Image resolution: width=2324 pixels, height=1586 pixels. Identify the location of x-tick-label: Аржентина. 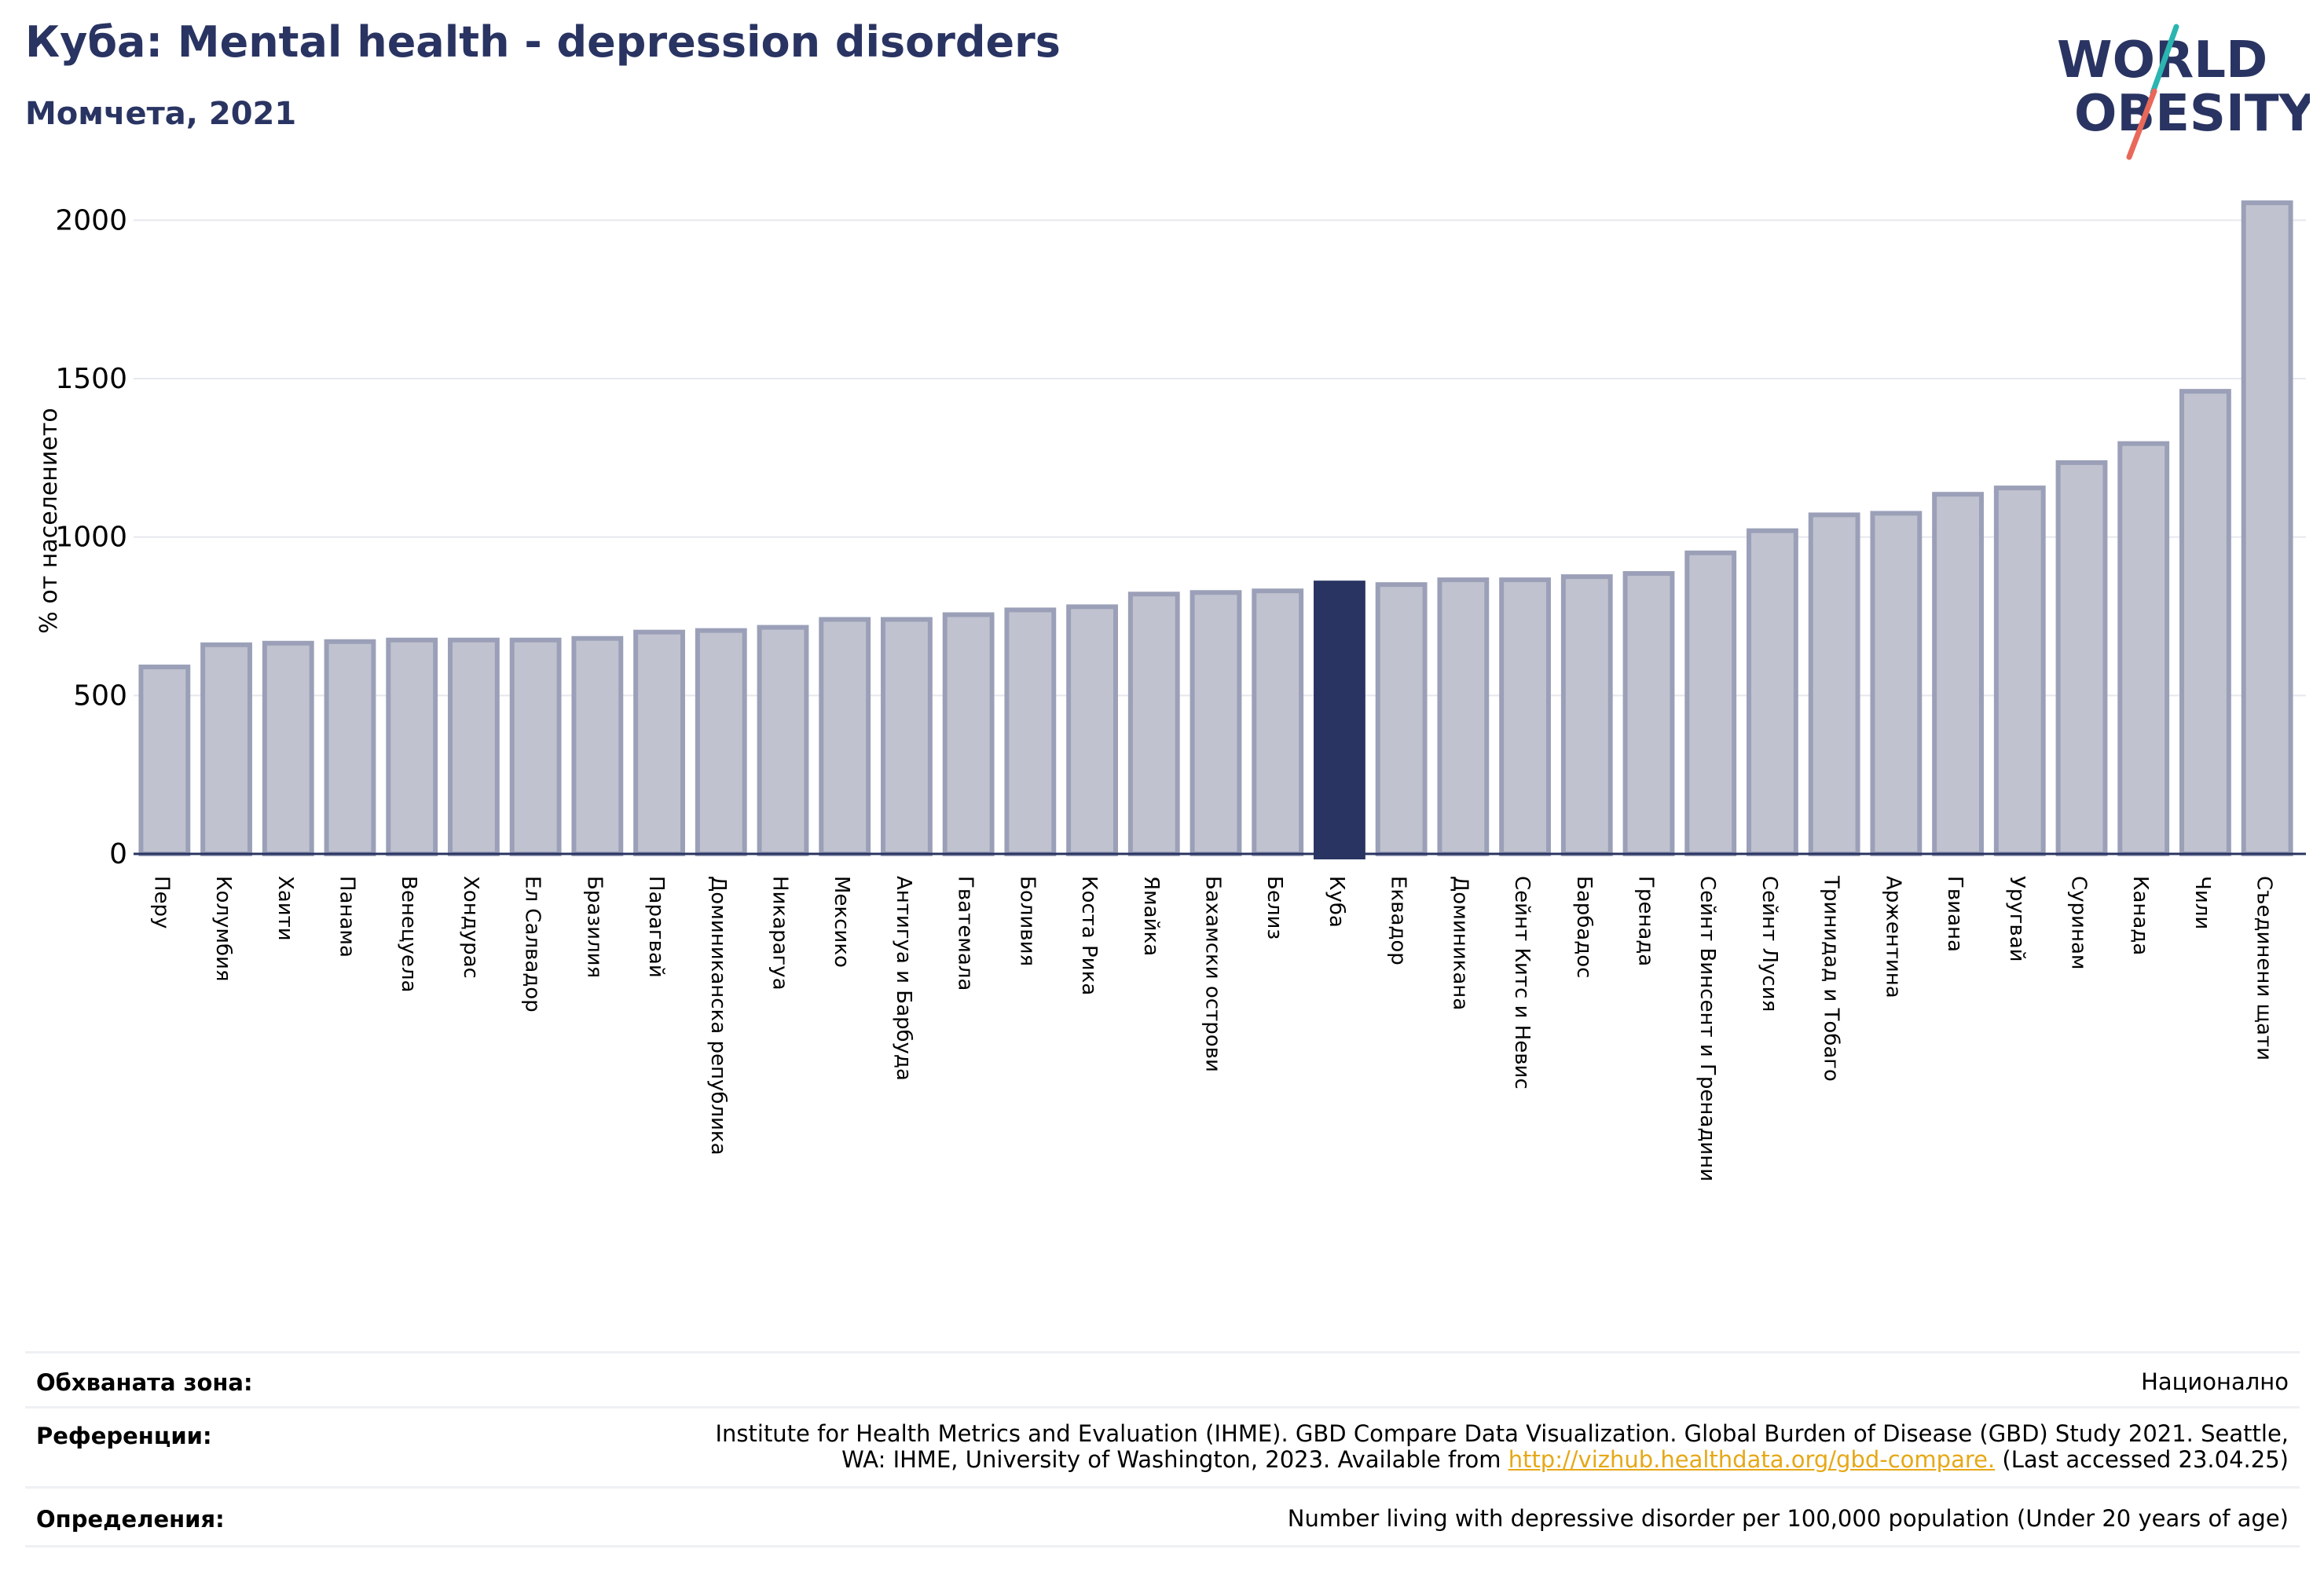
(1892, 937).